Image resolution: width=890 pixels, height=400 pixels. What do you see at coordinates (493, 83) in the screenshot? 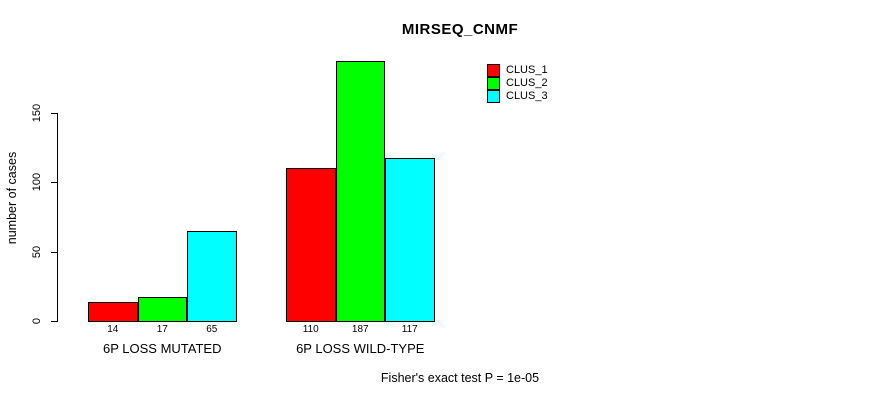
I see `legend-swatch-clus2` at bounding box center [493, 83].